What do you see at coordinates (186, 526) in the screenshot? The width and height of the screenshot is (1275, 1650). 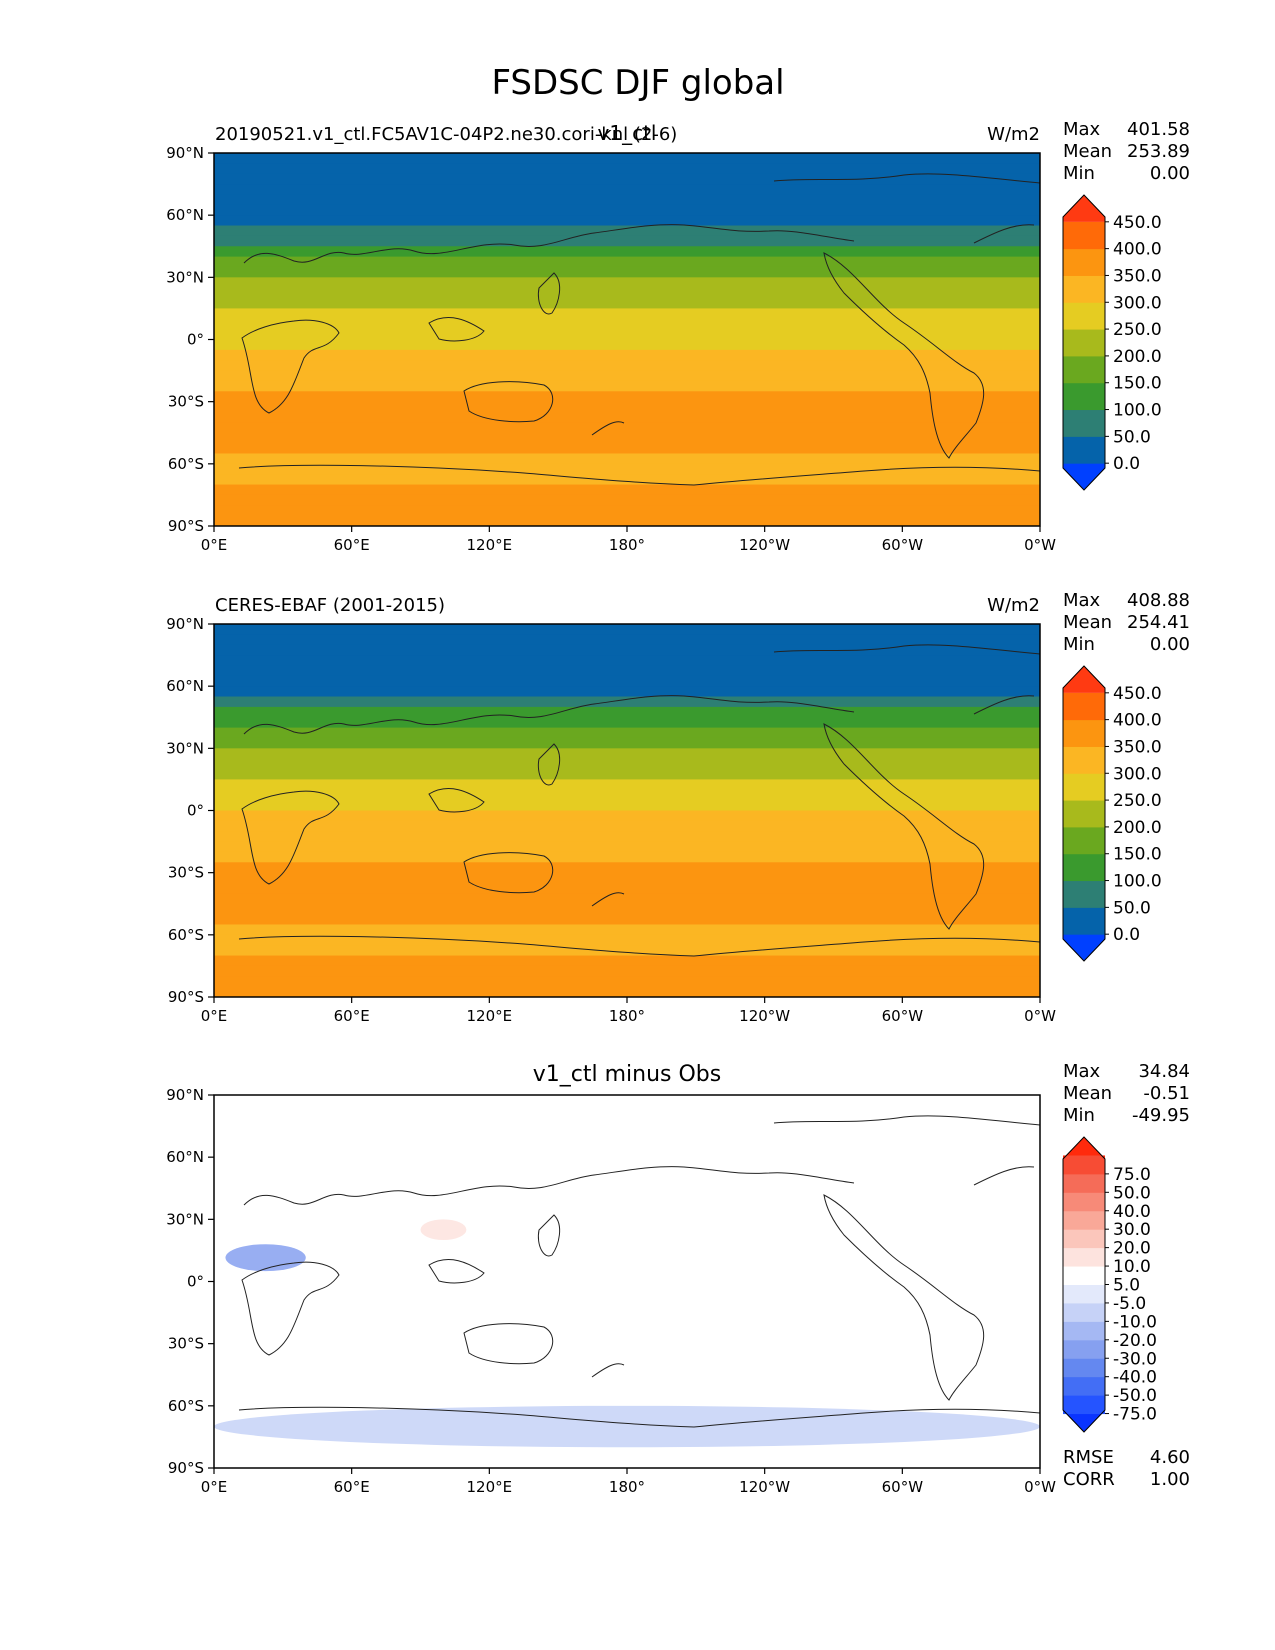 I see `lat-tick-label: 90°S` at bounding box center [186, 526].